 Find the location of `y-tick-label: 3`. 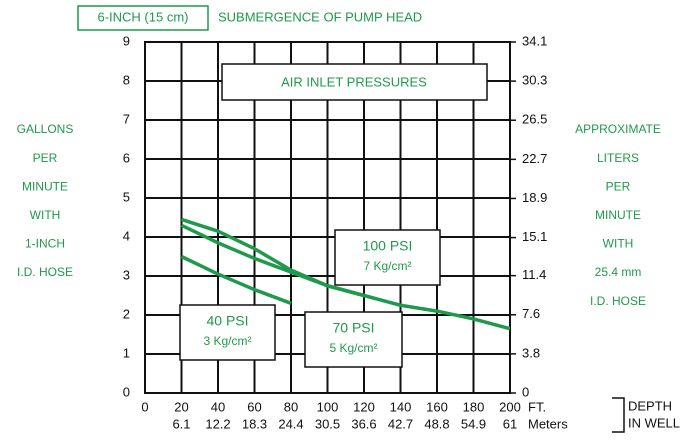

y-tick-label: 3 is located at coordinates (126, 274).